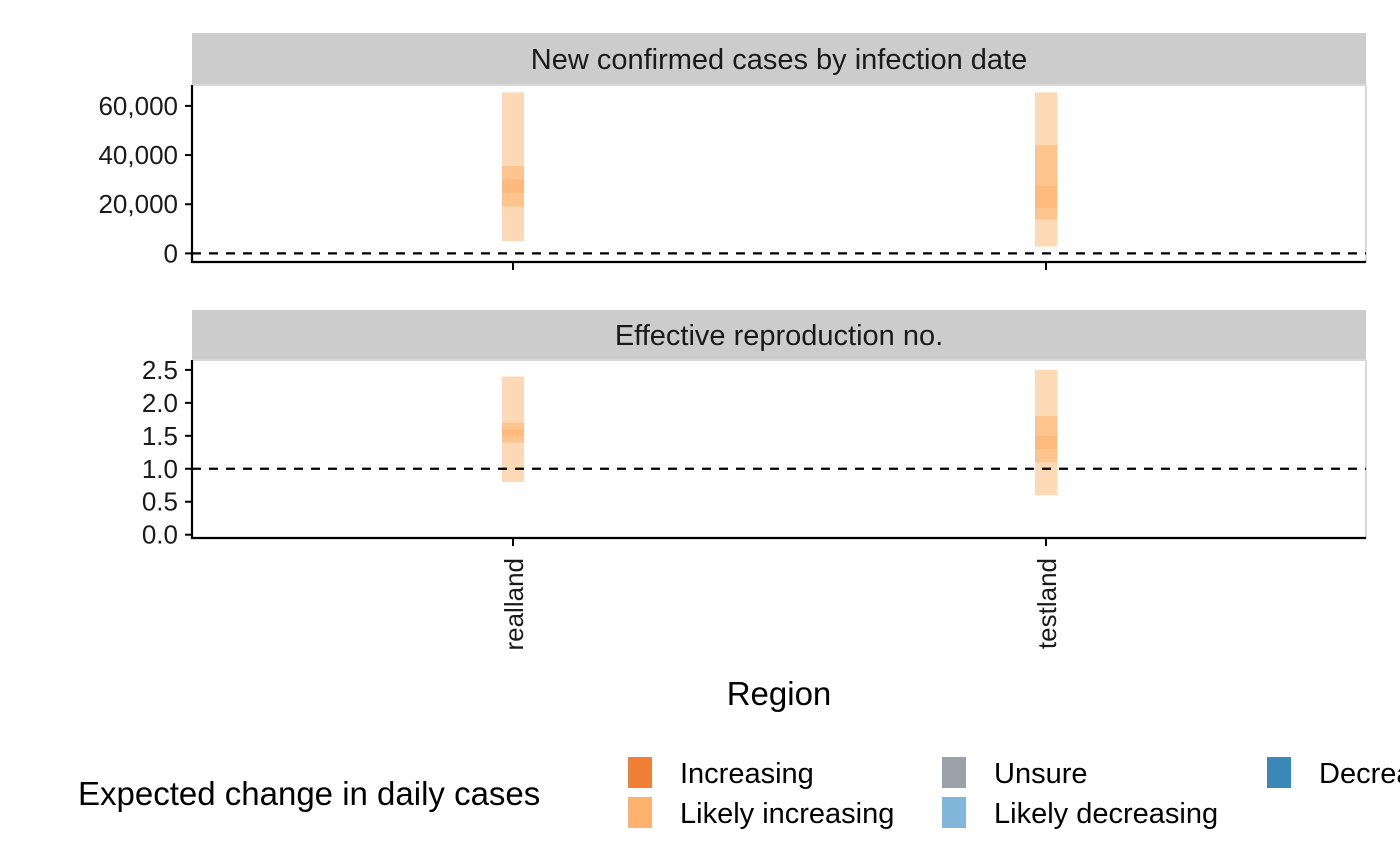  Describe the element at coordinates (640, 772) in the screenshot. I see `legend-swatch-increasing` at that location.